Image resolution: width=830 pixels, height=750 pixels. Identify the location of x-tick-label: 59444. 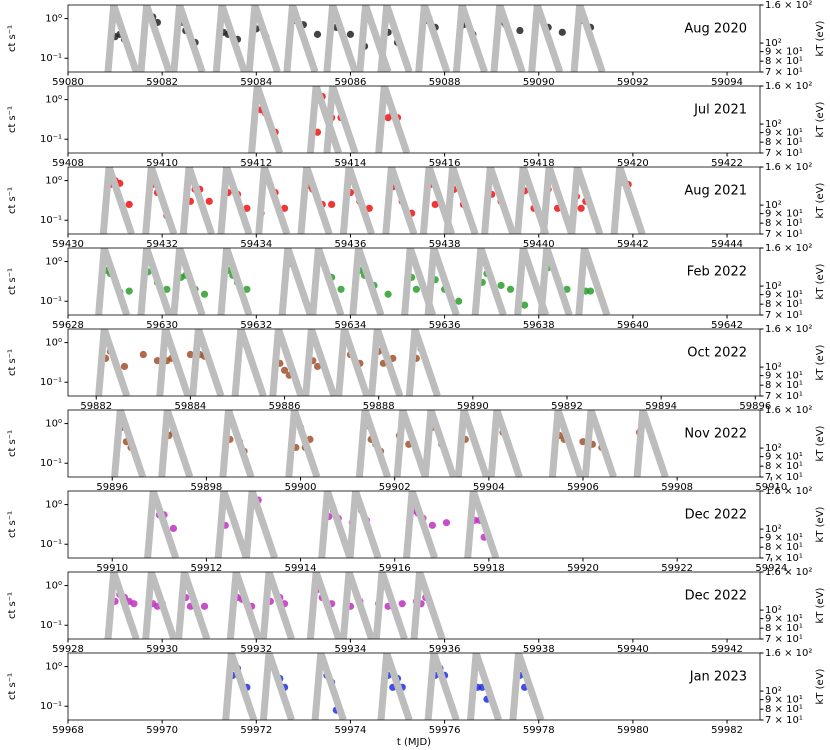
(727, 244).